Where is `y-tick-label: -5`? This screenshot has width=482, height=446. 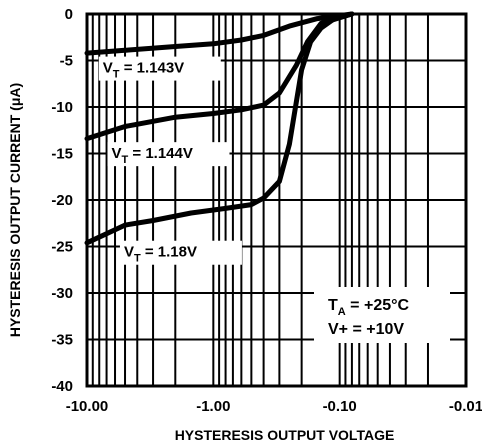 y-tick-label: -5 is located at coordinates (66, 61).